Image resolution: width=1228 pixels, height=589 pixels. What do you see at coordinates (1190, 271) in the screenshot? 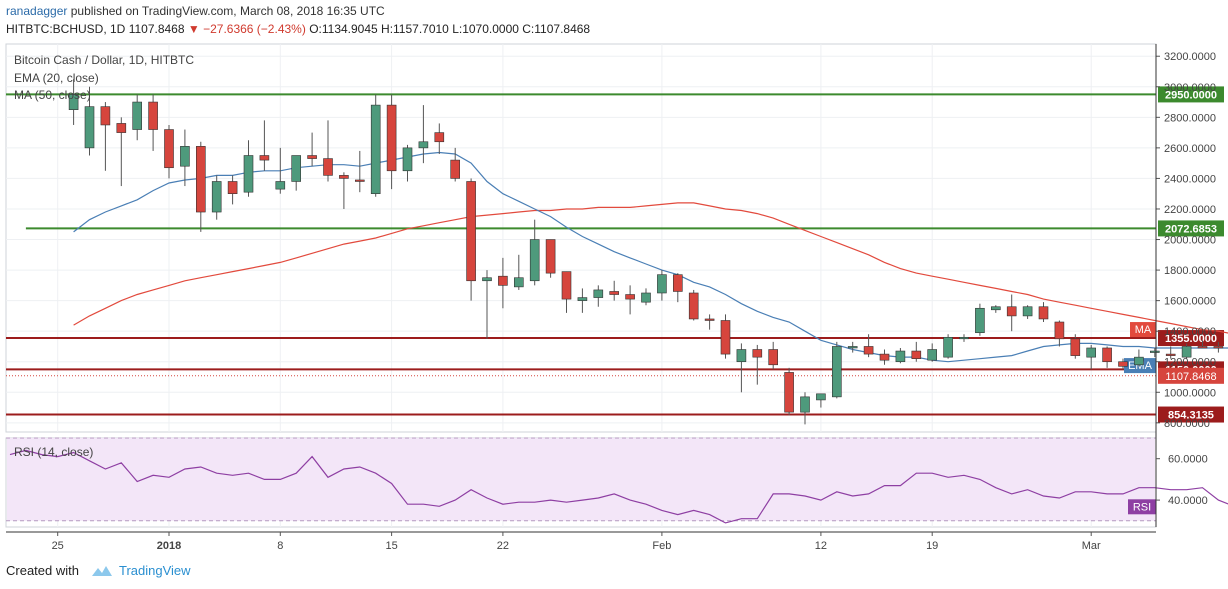
I see `price-tick-label: 1800.0000` at bounding box center [1190, 271].